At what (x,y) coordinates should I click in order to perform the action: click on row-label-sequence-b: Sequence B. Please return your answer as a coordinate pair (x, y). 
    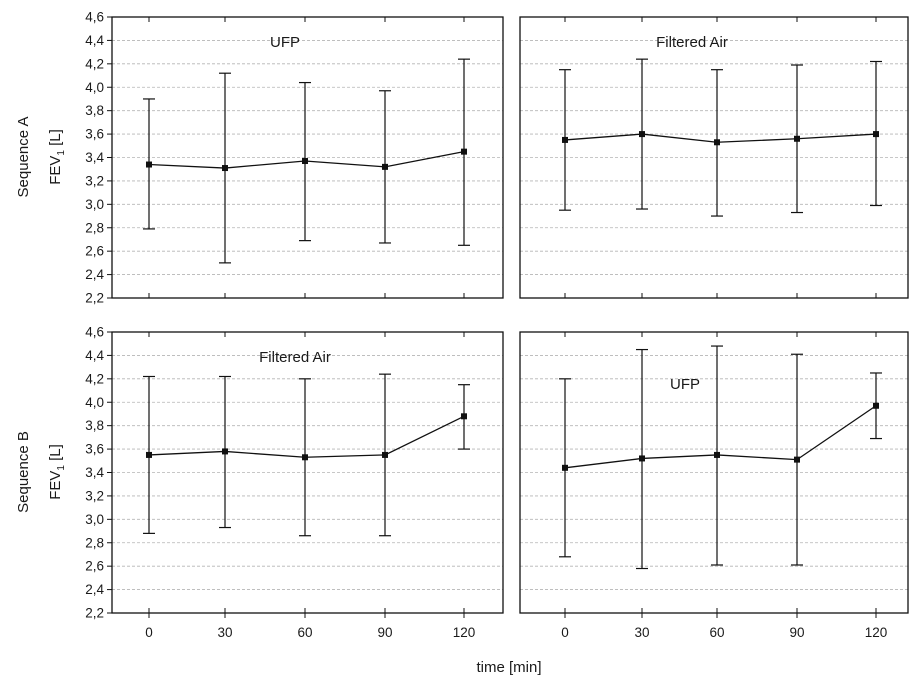
    Looking at the image, I should click on (23, 472).